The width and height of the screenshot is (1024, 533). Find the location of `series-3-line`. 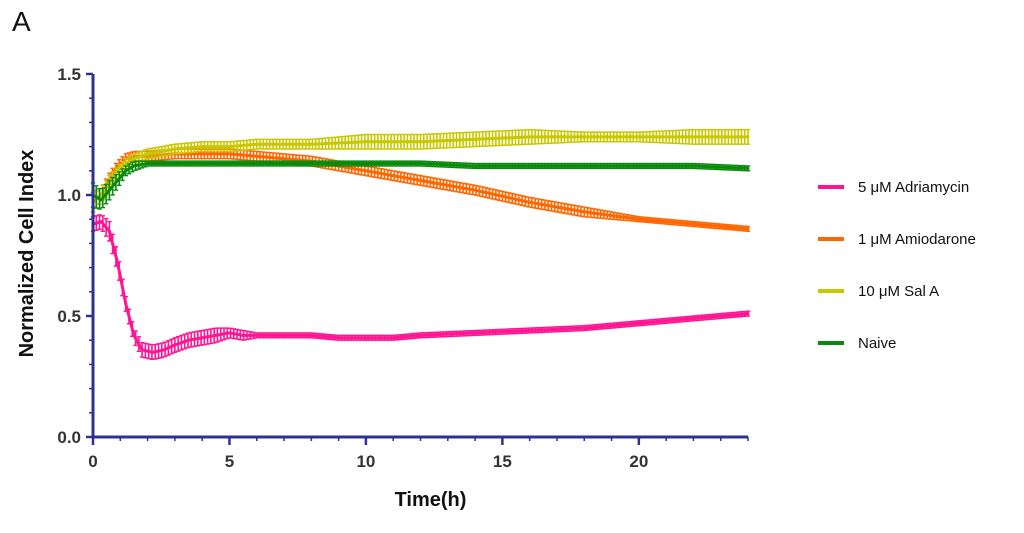

series-3-line is located at coordinates (420, 182).